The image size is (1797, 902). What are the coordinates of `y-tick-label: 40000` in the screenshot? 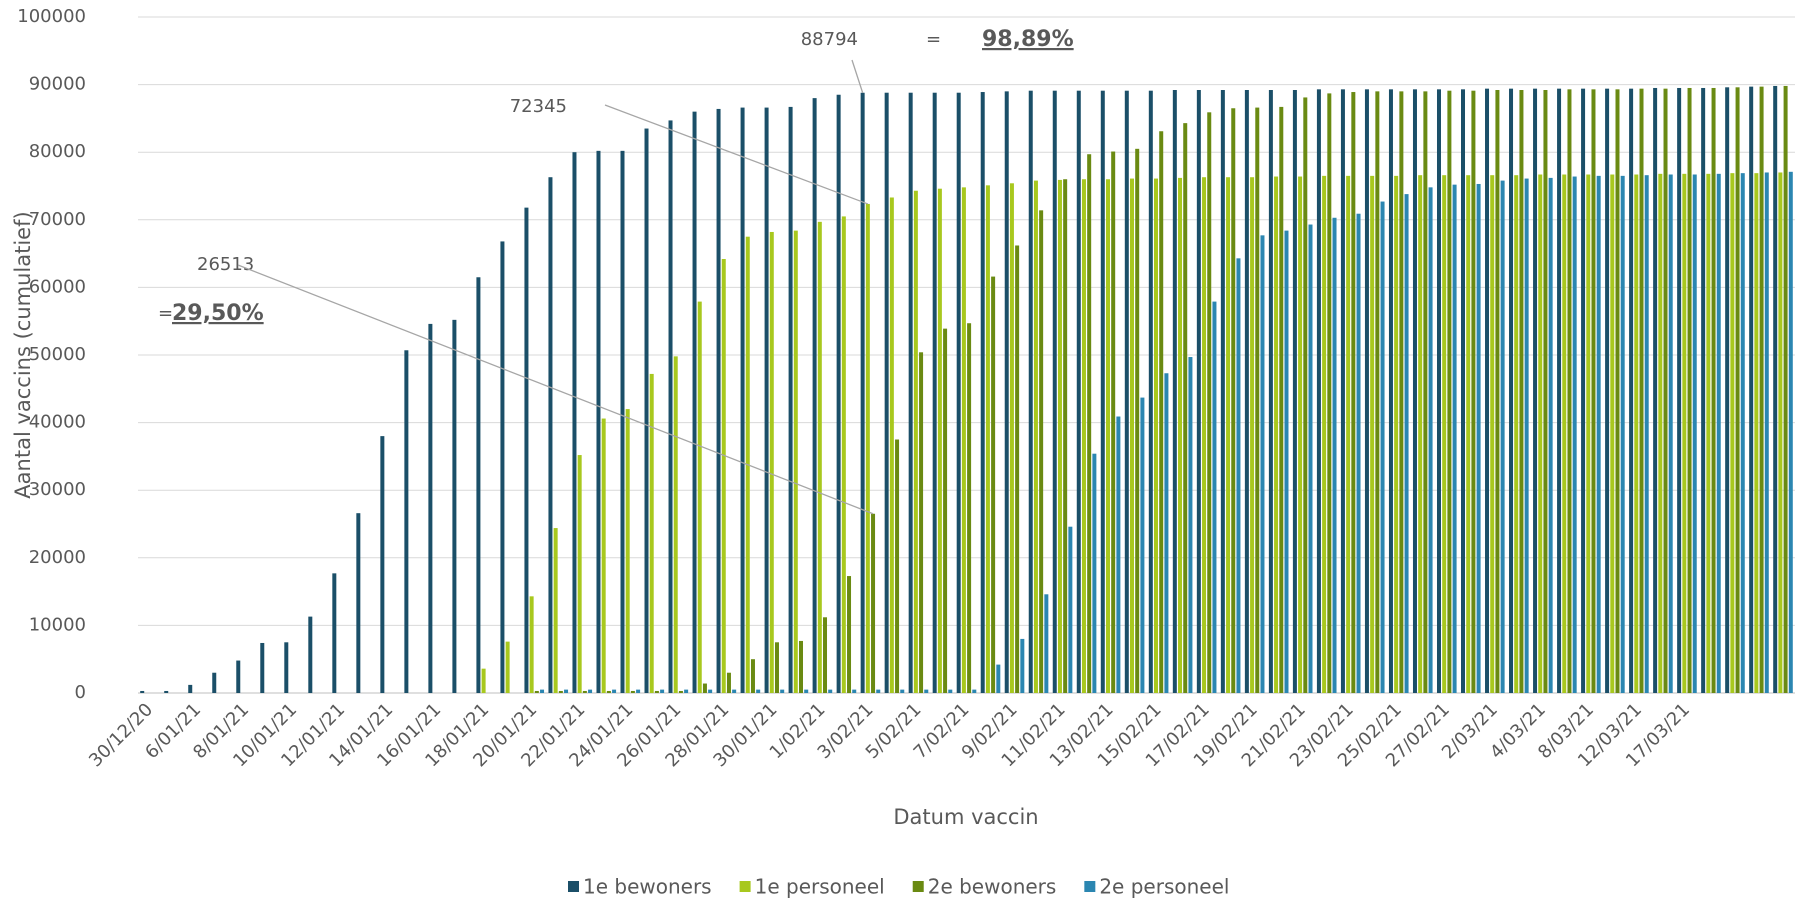 It's located at (57, 422).